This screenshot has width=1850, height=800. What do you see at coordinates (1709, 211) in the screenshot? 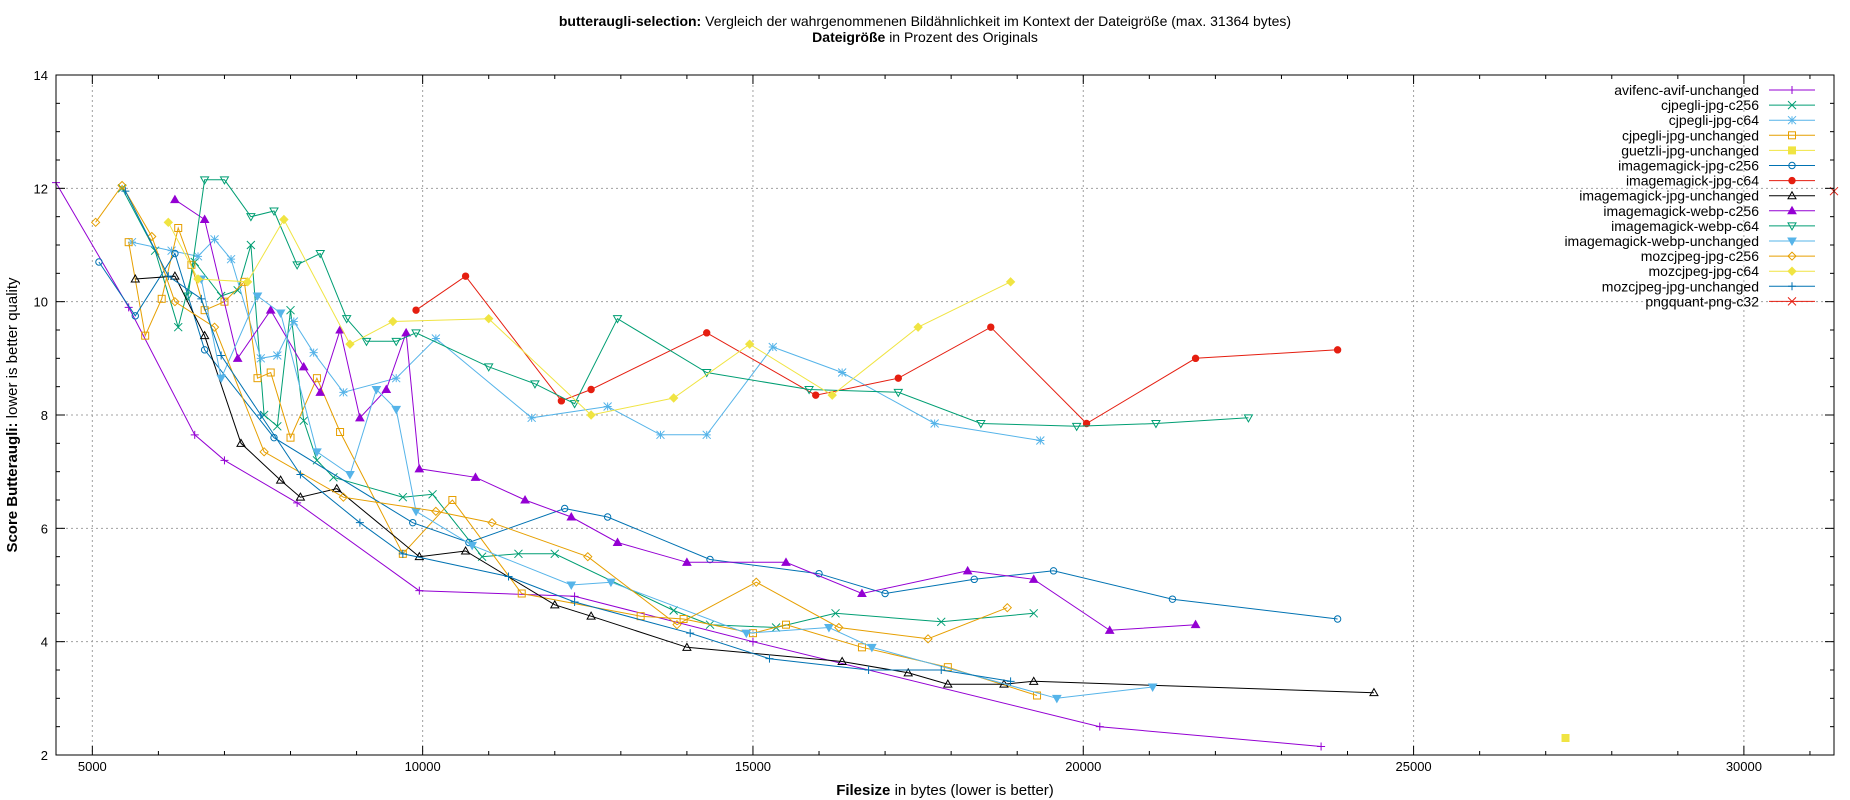
I see `legend-entry: imagemagick-webp-c256` at bounding box center [1709, 211].